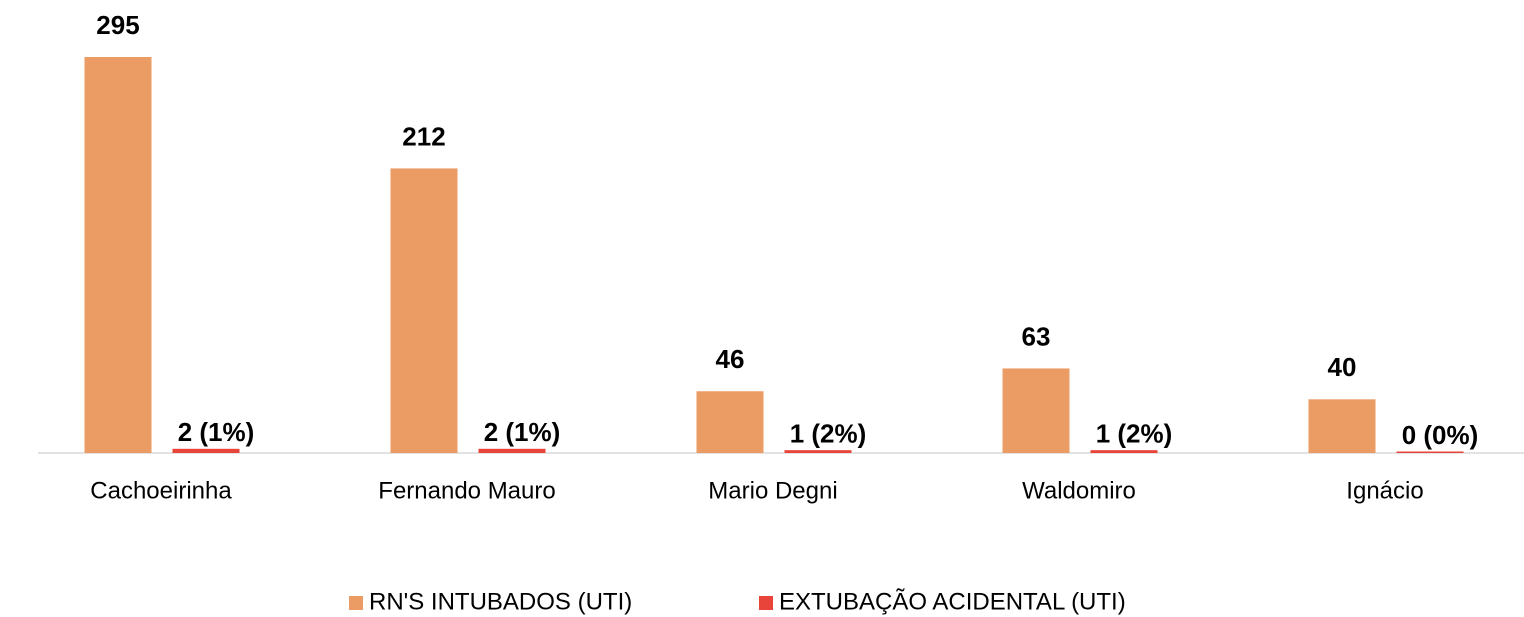  What do you see at coordinates (1384, 490) in the screenshot?
I see `x-tick-label: Ignácio` at bounding box center [1384, 490].